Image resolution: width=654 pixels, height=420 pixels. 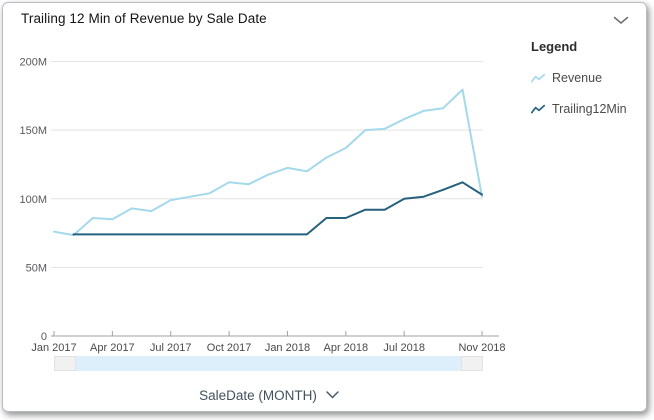 I want to click on legend-item-trailing12min: Trailing12Min, so click(x=586, y=109).